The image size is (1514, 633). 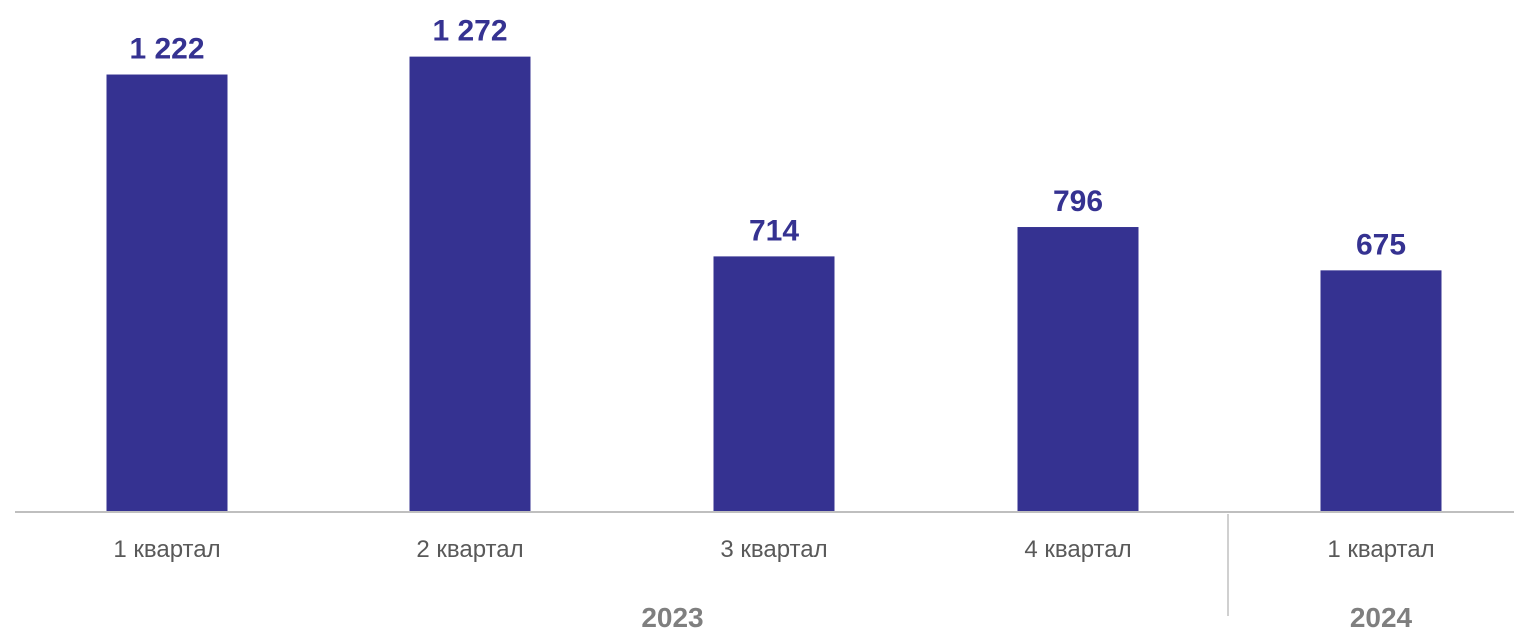 What do you see at coordinates (166, 549) in the screenshot?
I see `category-label-1: 1 квартал` at bounding box center [166, 549].